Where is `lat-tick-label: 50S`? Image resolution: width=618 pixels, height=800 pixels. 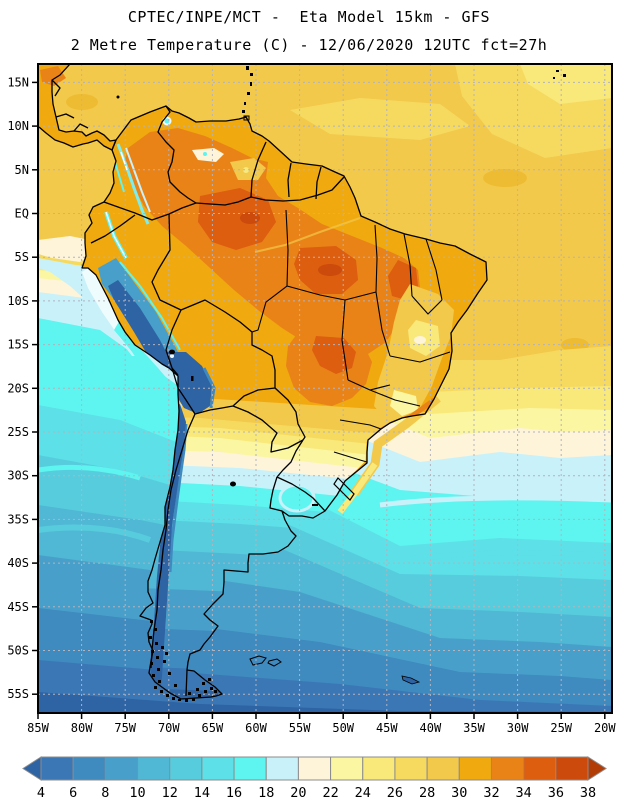
lat-tick-label: 50S is located at coordinates (18, 651).